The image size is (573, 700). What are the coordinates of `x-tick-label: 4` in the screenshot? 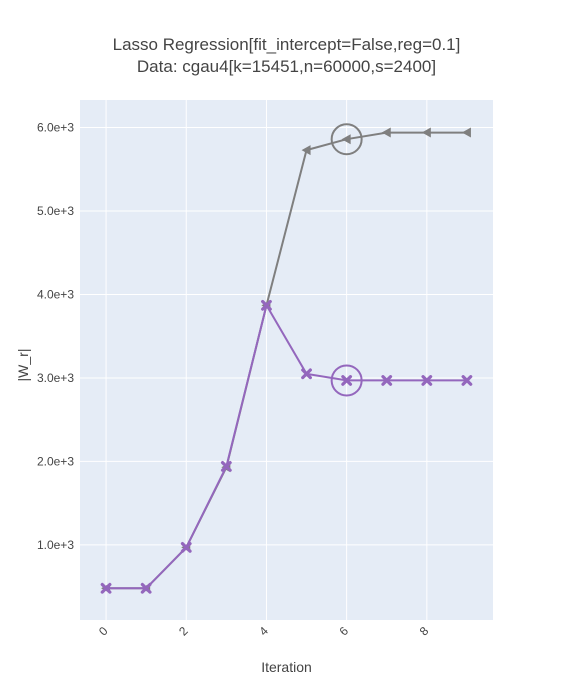 It's located at (263, 631).